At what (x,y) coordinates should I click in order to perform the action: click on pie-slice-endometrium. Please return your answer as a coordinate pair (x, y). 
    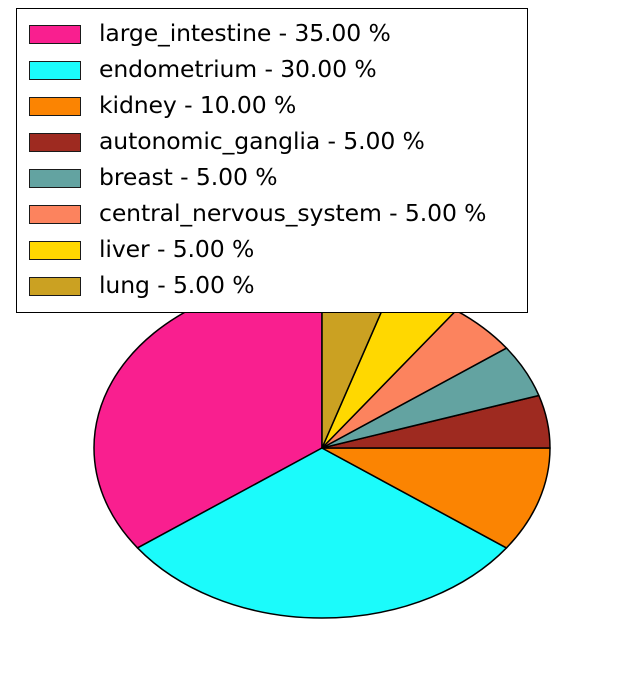
    Looking at the image, I should click on (322, 533).